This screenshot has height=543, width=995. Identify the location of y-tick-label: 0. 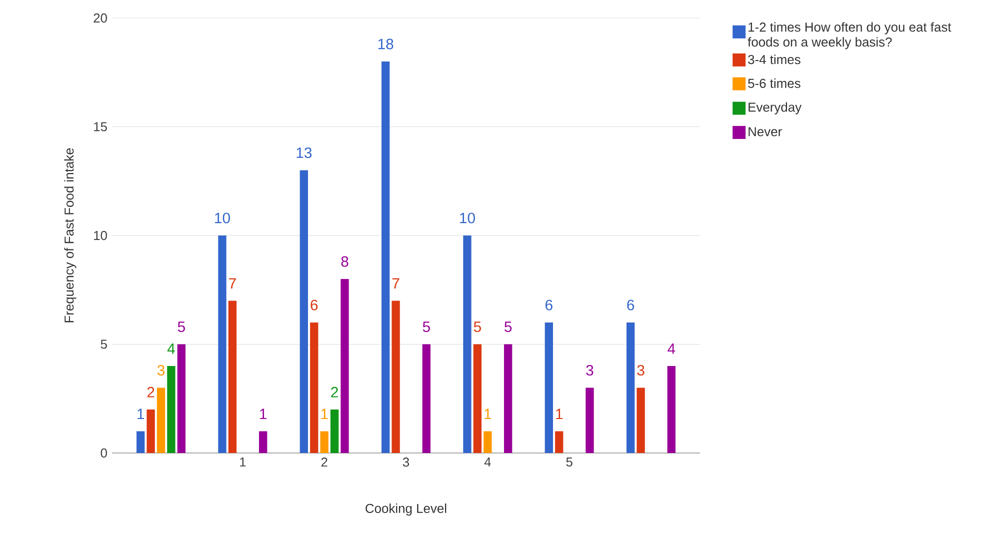
(103, 453).